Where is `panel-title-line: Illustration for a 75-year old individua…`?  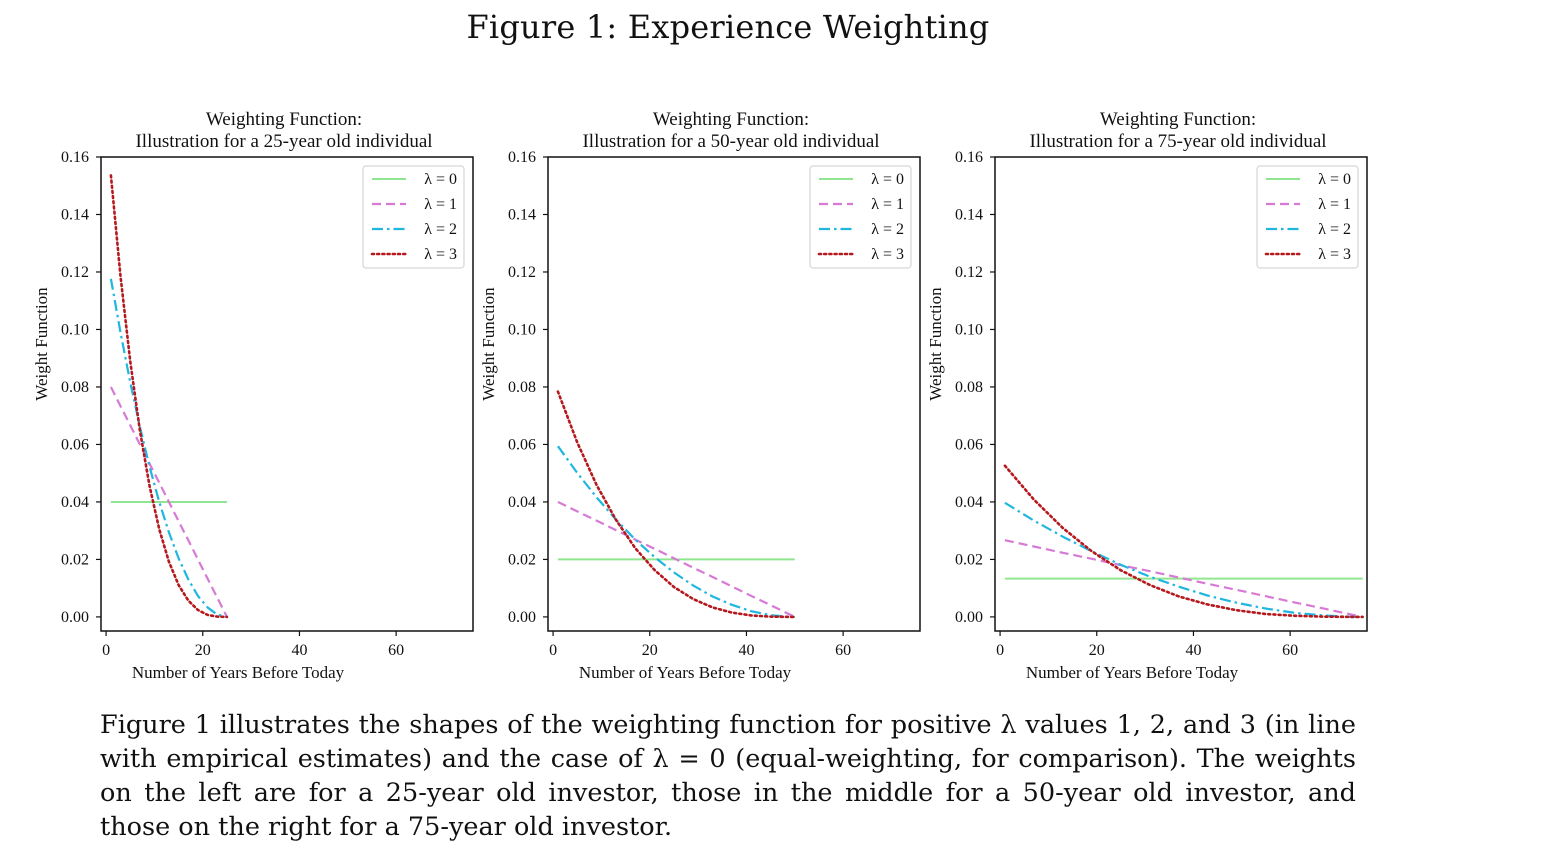 panel-title-line: Illustration for a 75-year old individua… is located at coordinates (1177, 141).